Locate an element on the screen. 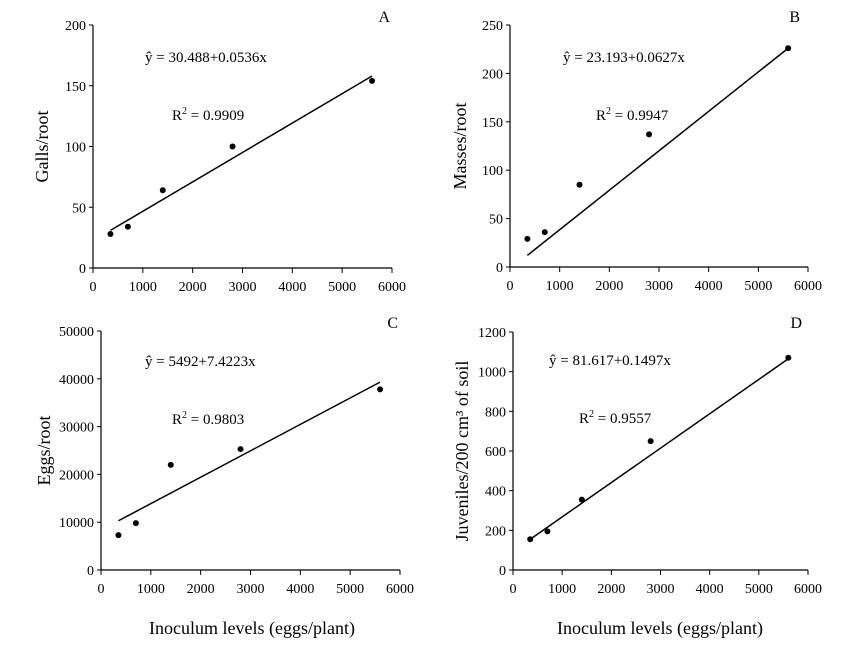 The image size is (850, 658). r-squared: R2 = 0.9909 is located at coordinates (208, 115).